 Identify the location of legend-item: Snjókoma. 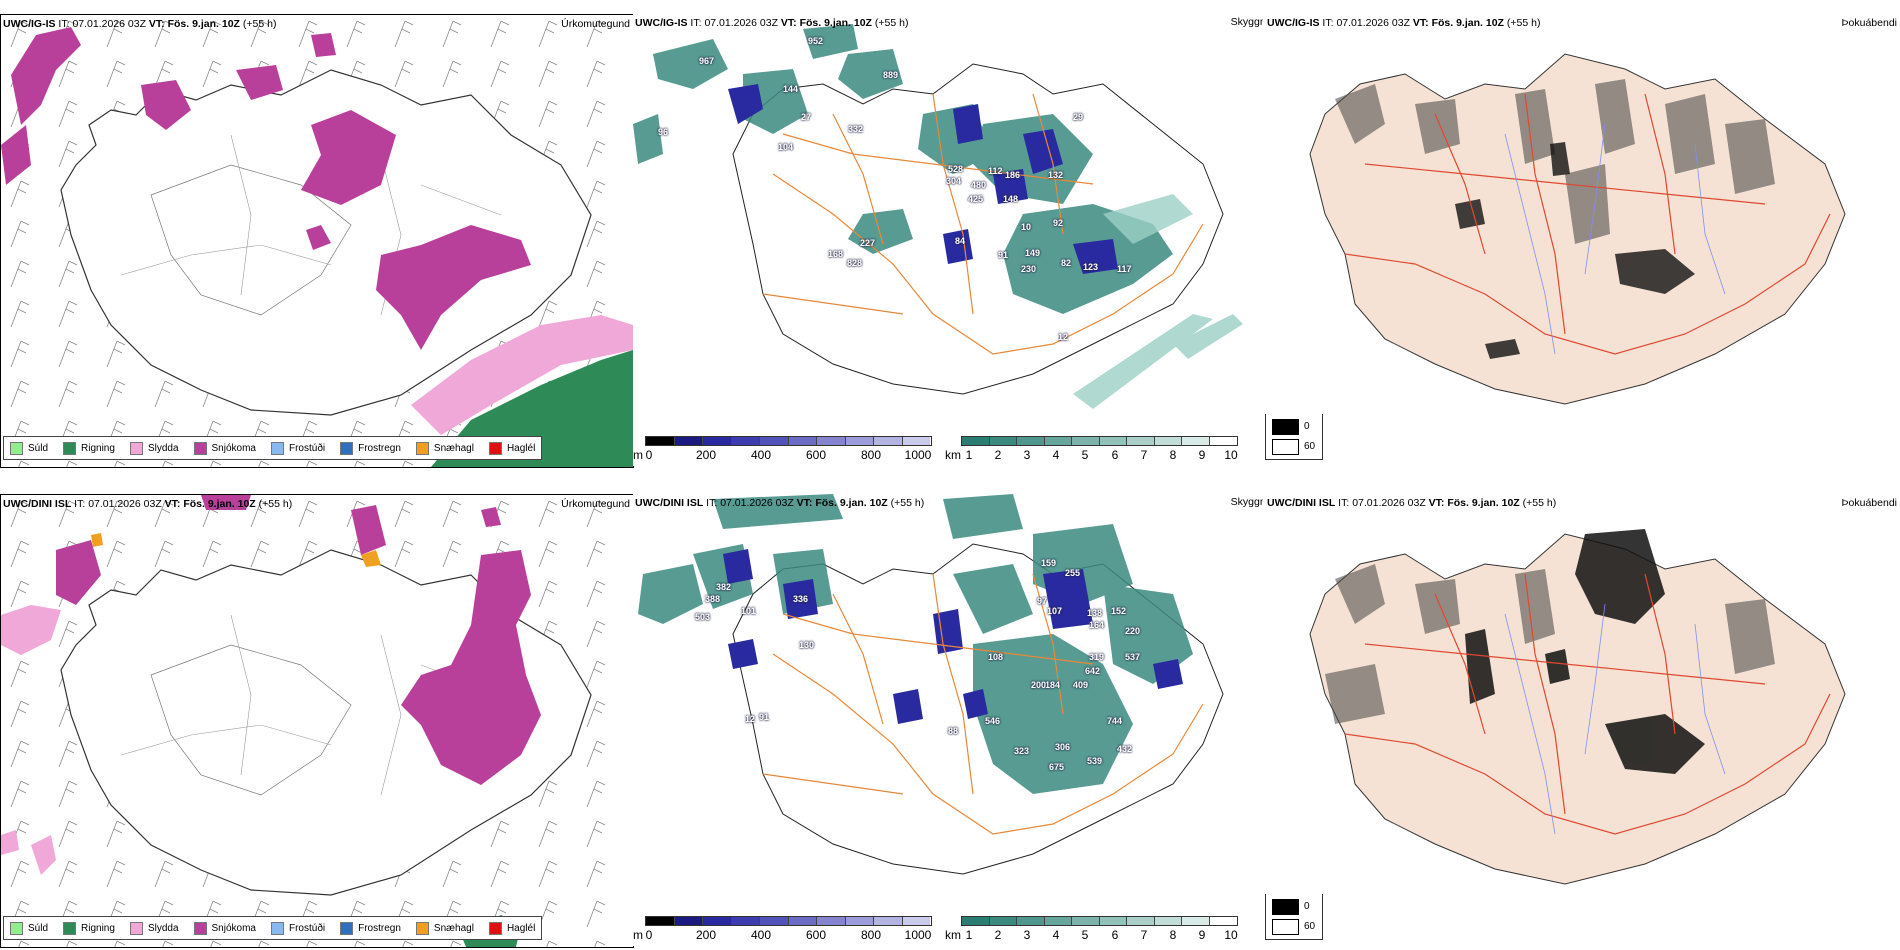
(224, 448).